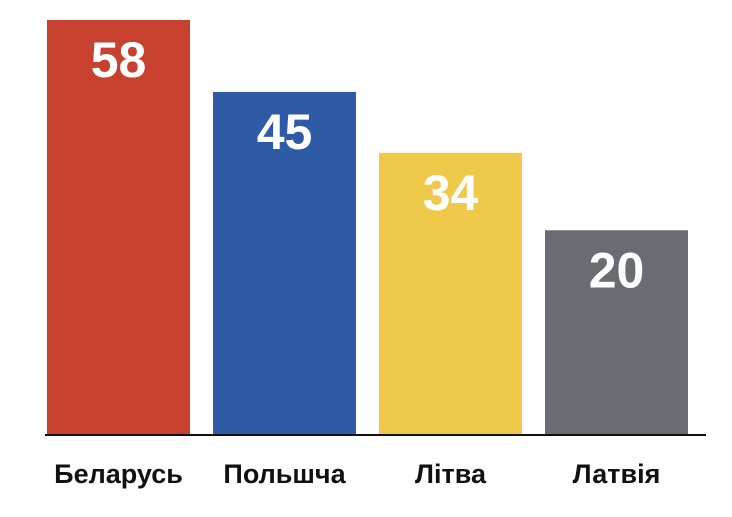  I want to click on category-label: Беларусь, so click(118, 474).